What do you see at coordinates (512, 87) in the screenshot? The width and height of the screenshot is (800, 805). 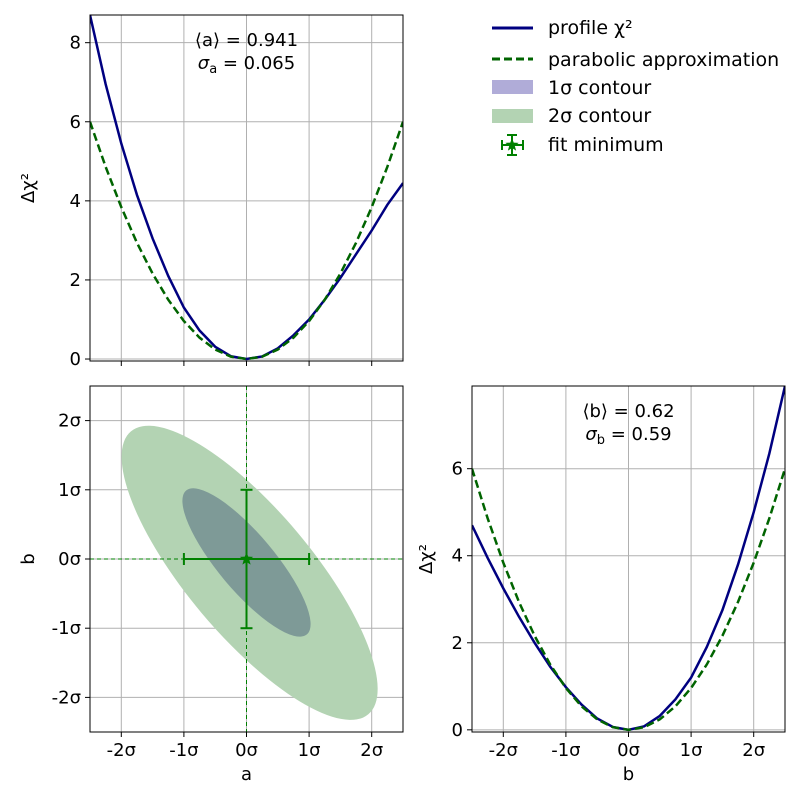 I see `legend-contour1-swatch` at bounding box center [512, 87].